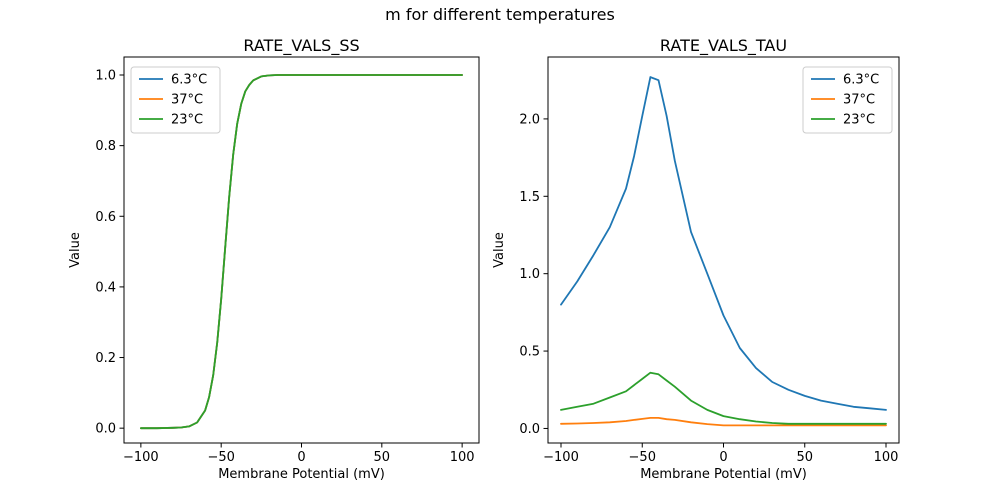 This screenshot has width=1000, height=500. Describe the element at coordinates (105, 287) in the screenshot. I see `y-tick-label: 0.4` at that location.